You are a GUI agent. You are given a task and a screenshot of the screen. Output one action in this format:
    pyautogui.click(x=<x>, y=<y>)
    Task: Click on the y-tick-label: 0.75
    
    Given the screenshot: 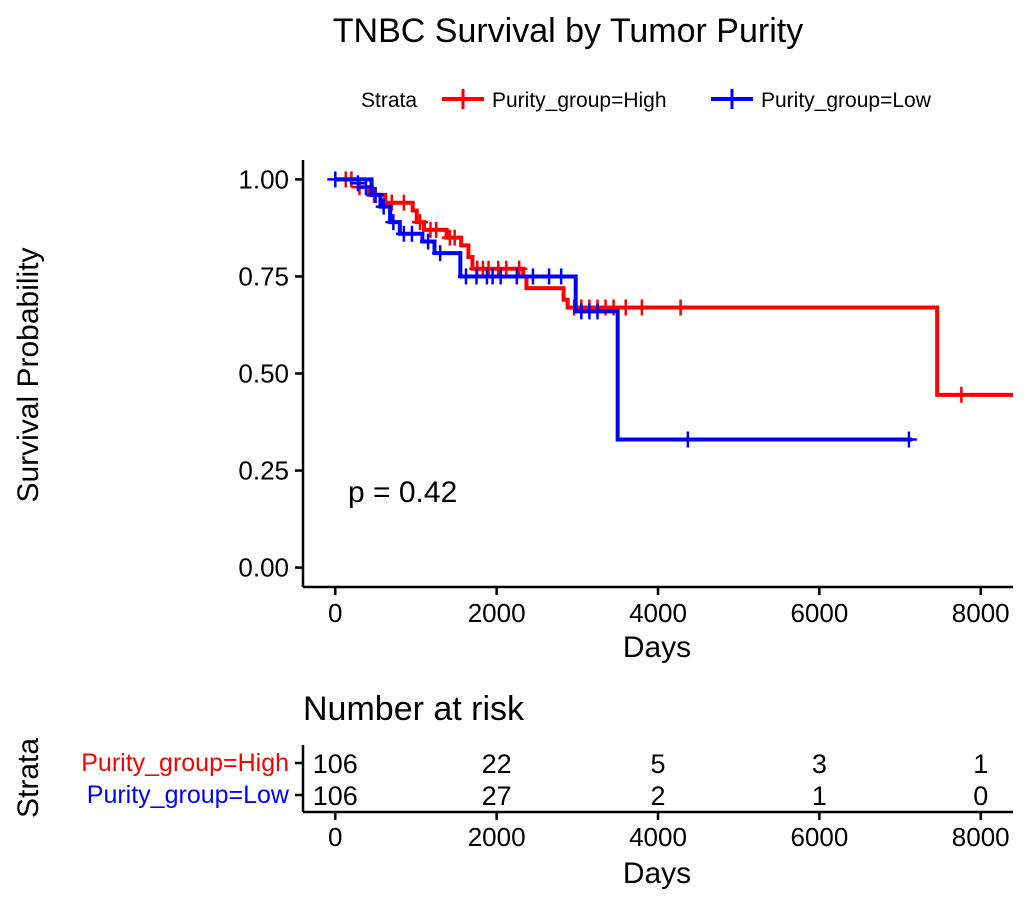 What is the action you would take?
    pyautogui.click(x=263, y=276)
    